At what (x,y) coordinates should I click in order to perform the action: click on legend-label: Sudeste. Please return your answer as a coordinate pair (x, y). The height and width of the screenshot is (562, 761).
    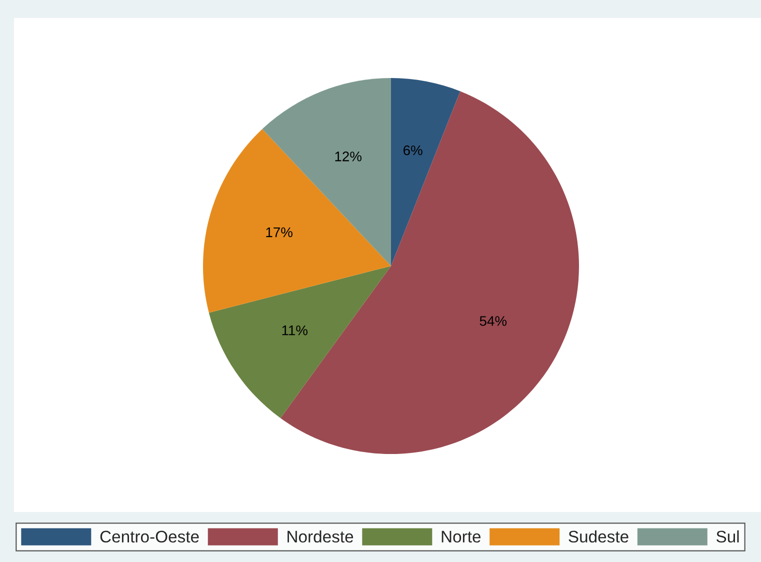
    Looking at the image, I should click on (598, 536).